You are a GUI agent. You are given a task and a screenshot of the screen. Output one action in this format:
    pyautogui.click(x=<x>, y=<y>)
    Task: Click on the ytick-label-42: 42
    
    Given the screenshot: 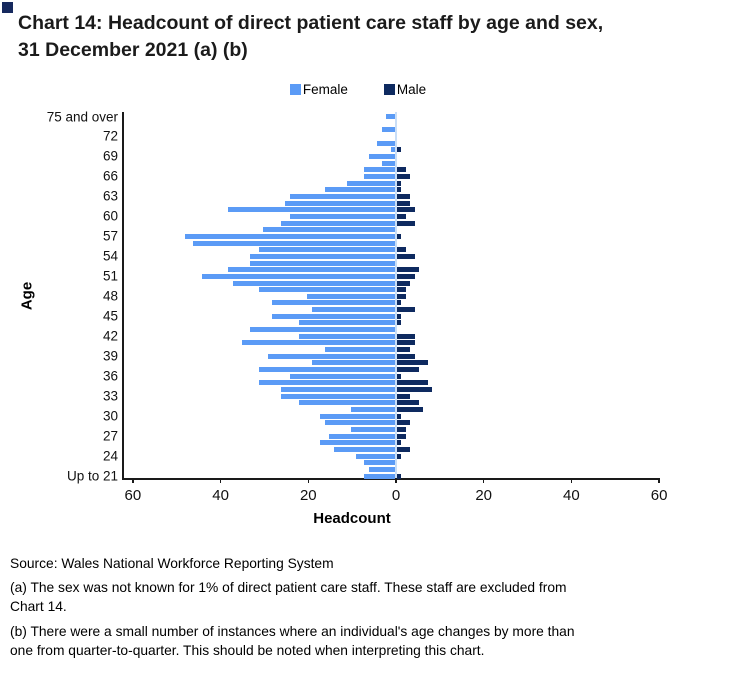 What is the action you would take?
    pyautogui.click(x=110, y=336)
    